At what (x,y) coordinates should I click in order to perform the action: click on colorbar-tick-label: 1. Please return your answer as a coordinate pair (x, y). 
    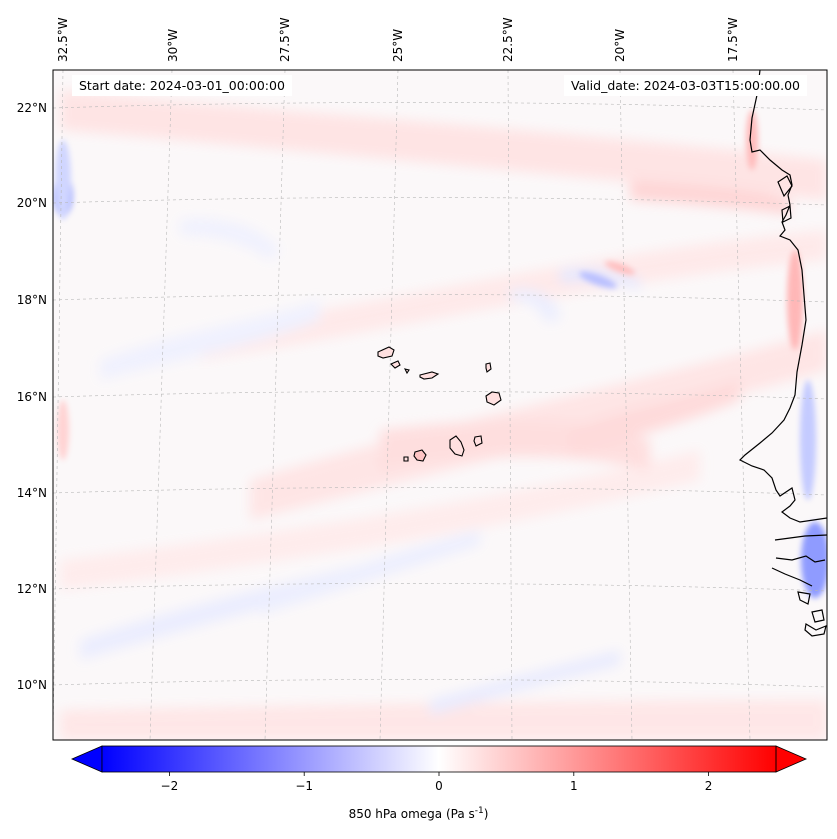
    Looking at the image, I should click on (574, 786).